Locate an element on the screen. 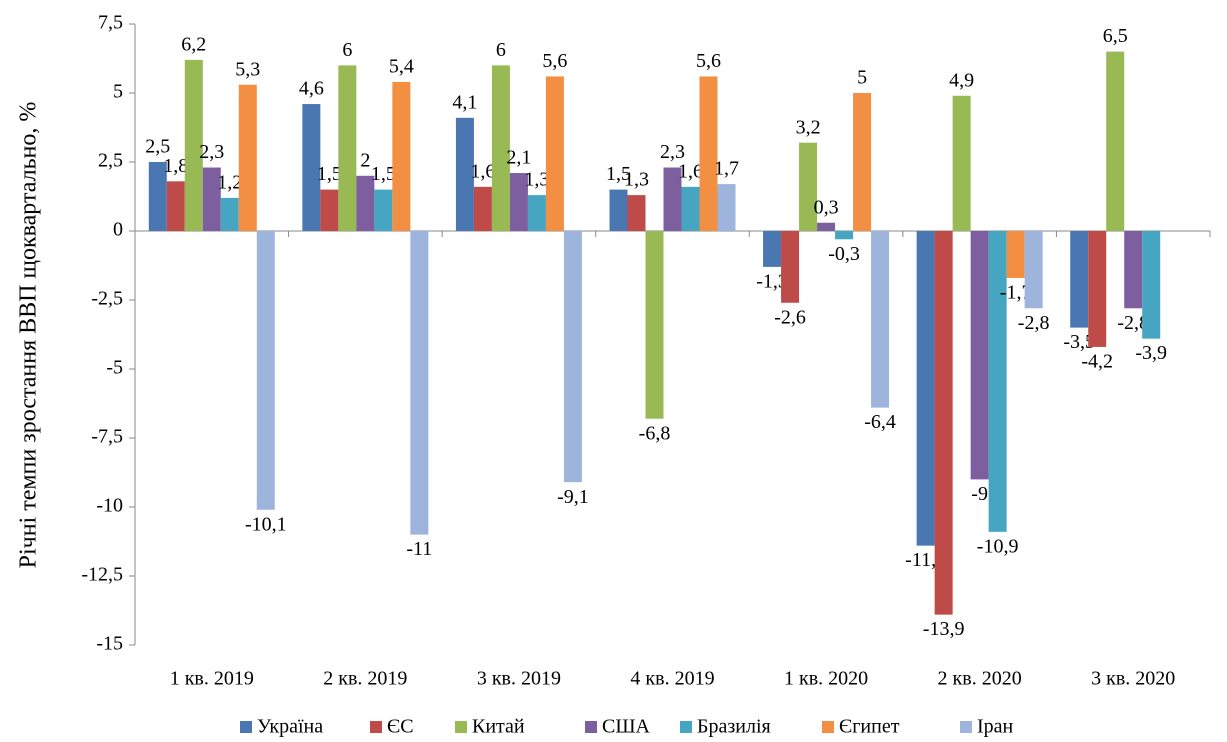  data-label: 3,2 is located at coordinates (808, 127).